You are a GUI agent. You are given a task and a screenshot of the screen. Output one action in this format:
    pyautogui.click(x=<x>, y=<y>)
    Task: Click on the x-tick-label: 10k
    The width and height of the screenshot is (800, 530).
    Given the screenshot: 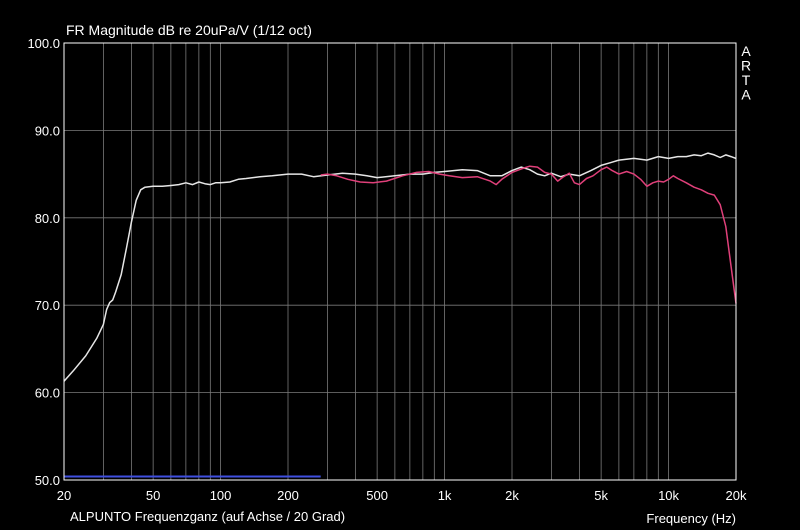 What is the action you would take?
    pyautogui.click(x=668, y=495)
    